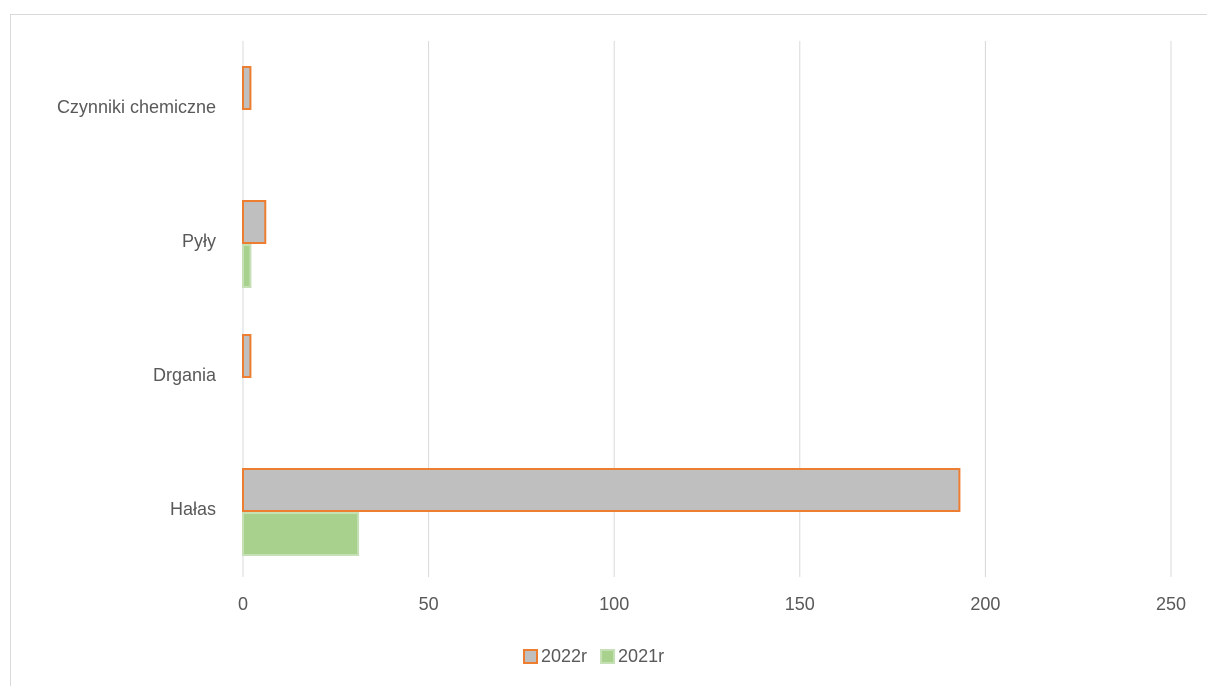  Describe the element at coordinates (193, 509) in the screenshot. I see `y-tick-label: Hałas` at that location.